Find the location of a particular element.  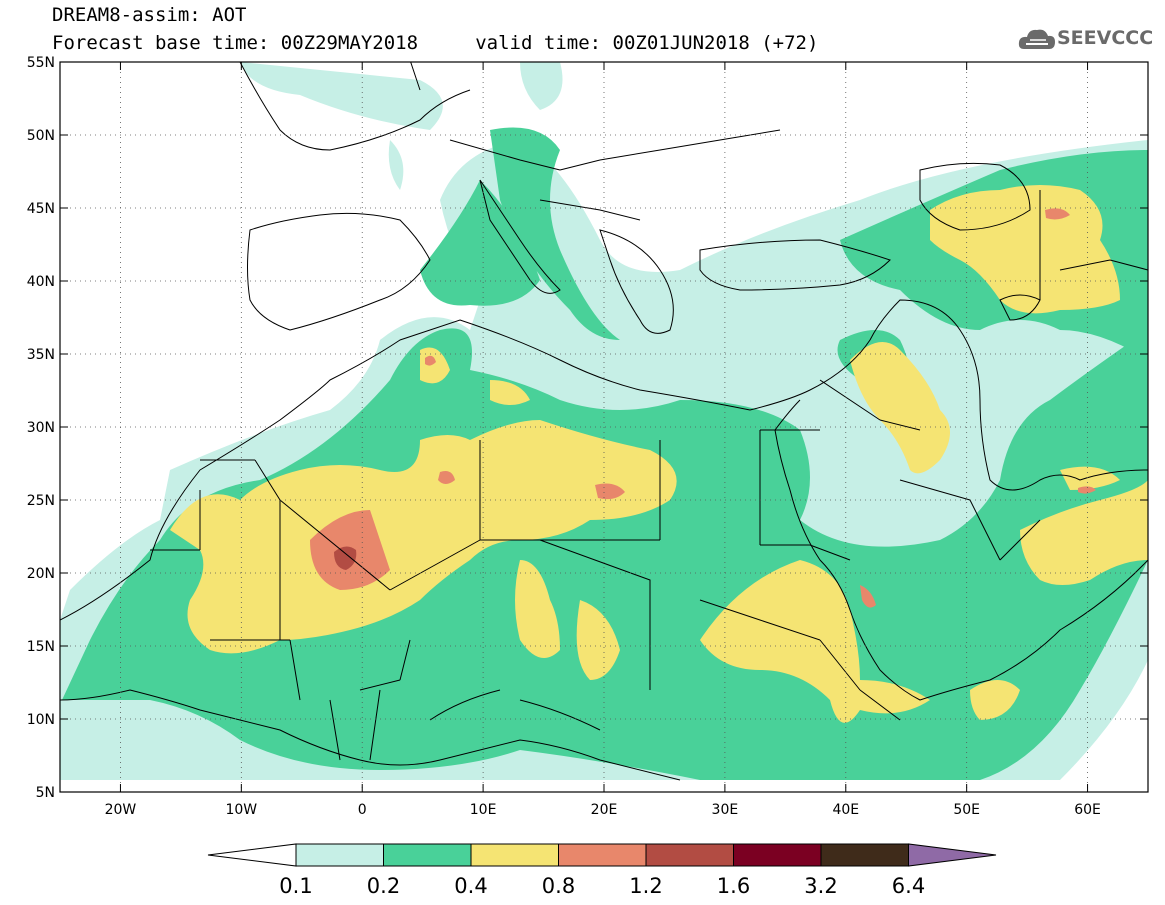

colorbar-level-label: 0.2 is located at coordinates (383, 886).